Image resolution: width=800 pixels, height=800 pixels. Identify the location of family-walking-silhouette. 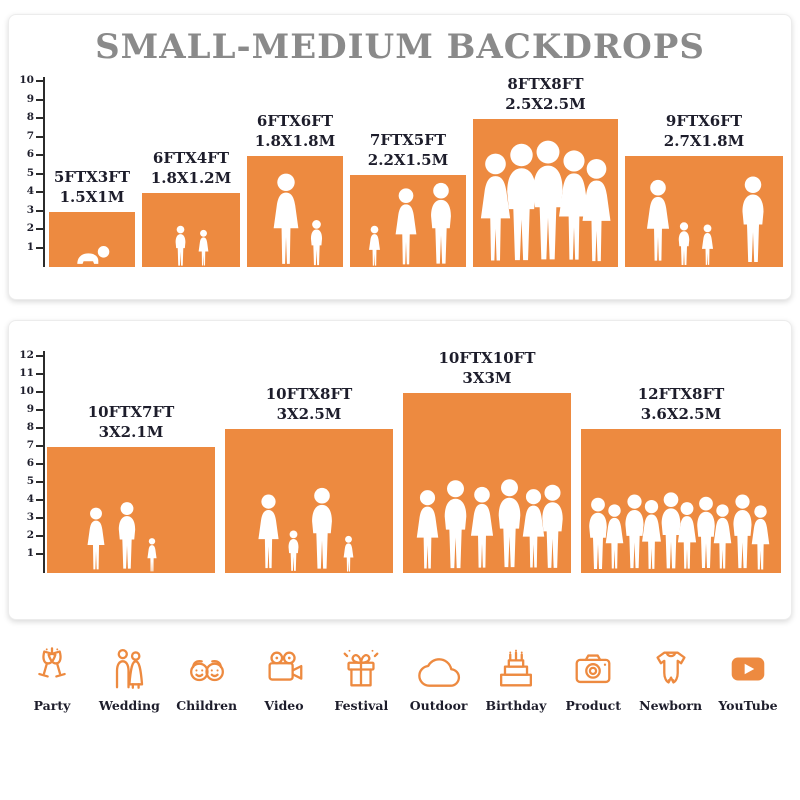
(306, 529).